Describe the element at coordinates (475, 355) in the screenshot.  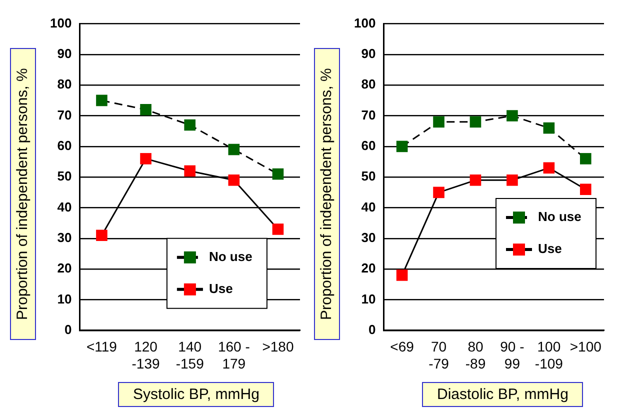
I see `x-tick-label: 80 -89` at that location.